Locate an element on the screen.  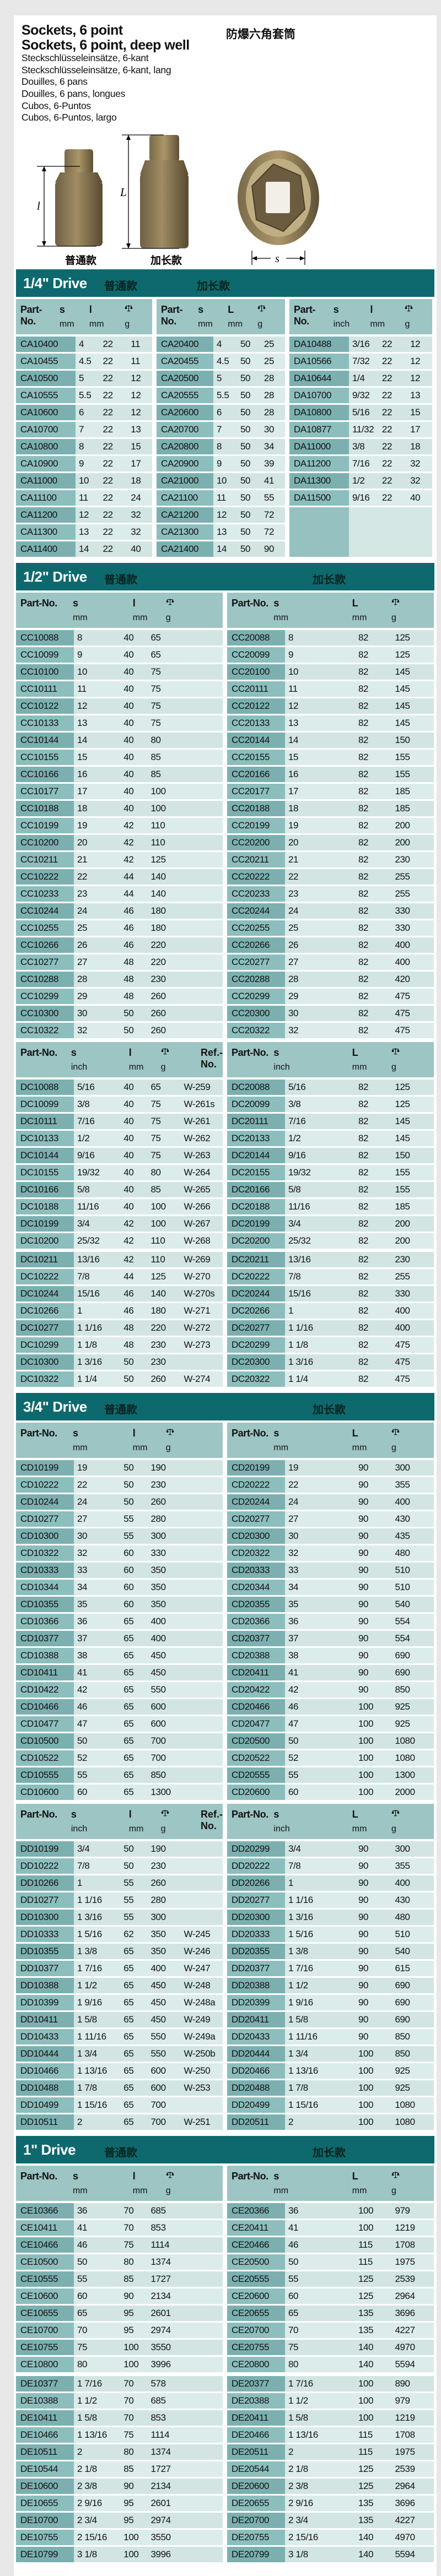
weight-cell: 140 is located at coordinates (158, 876).